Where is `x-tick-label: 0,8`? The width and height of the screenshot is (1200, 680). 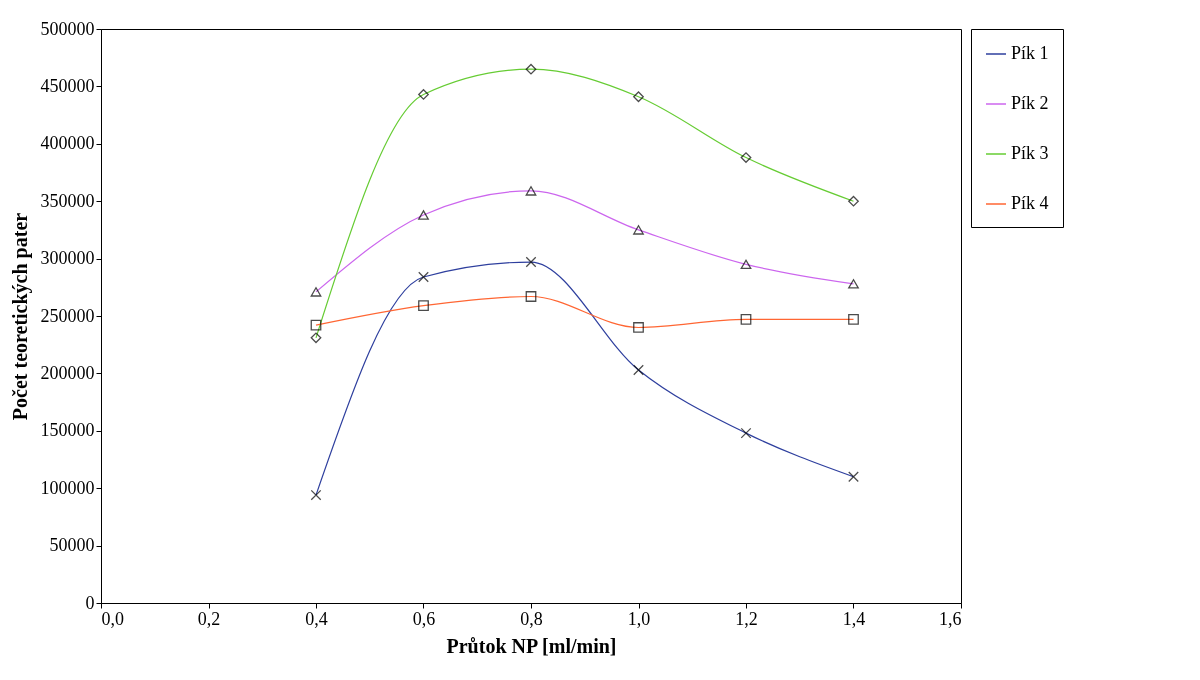 x-tick-label: 0,8 is located at coordinates (531, 618).